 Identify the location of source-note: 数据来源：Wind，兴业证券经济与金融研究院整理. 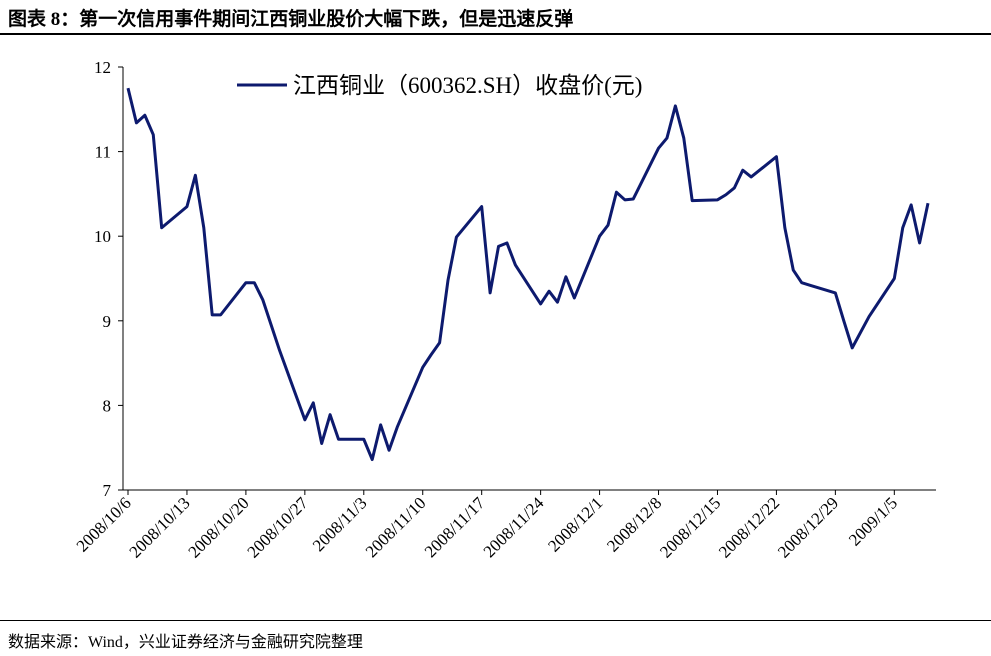
(185, 642).